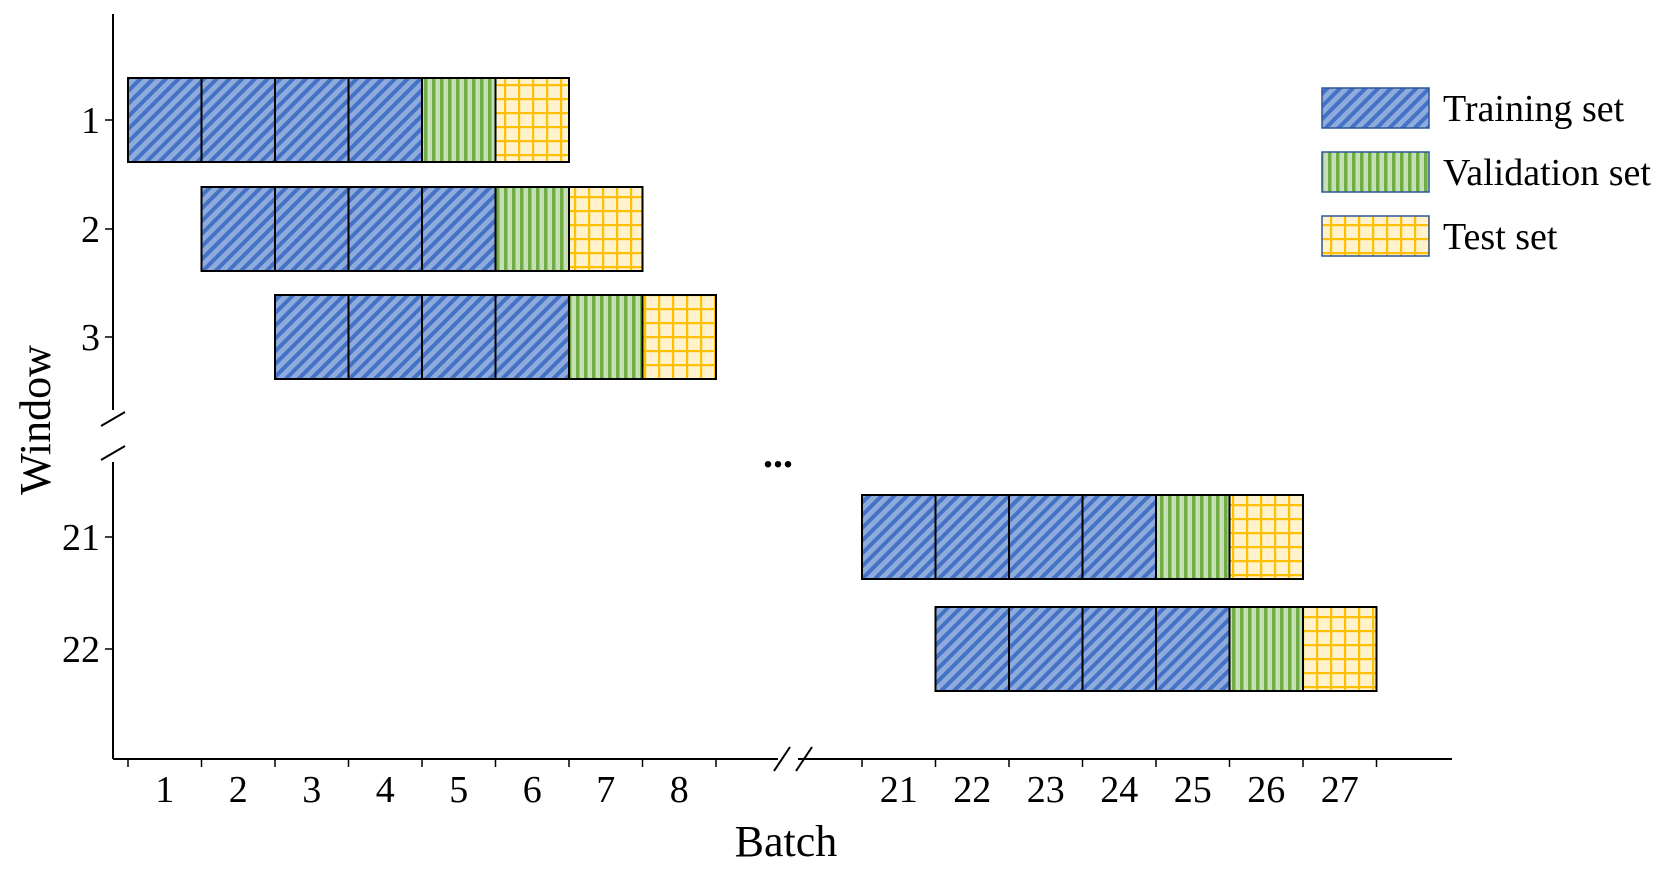  I want to click on y-axis, so click(113, 386).